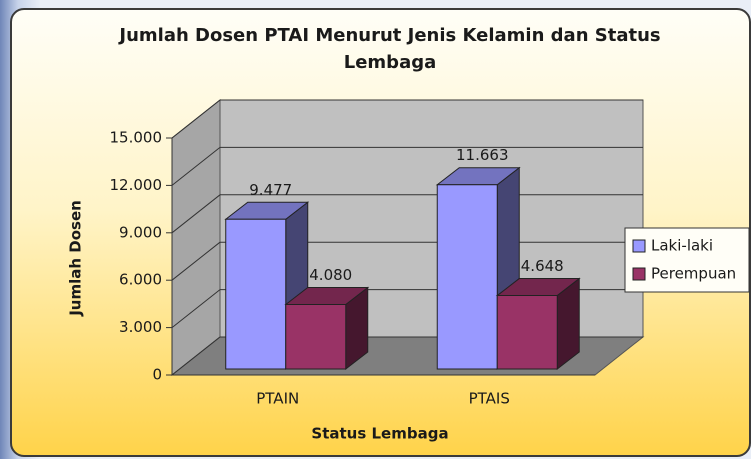  What do you see at coordinates (277, 399) in the screenshot?
I see `x-tick-label: PTAIN` at bounding box center [277, 399].